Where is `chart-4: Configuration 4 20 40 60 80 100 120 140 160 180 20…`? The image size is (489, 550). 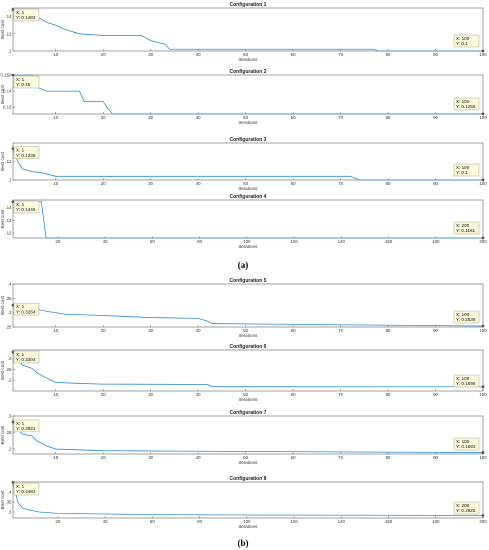
chart-4: Configuration 4 20 40 60 80 100 120 140 160 180 20… is located at coordinates (243, 221).